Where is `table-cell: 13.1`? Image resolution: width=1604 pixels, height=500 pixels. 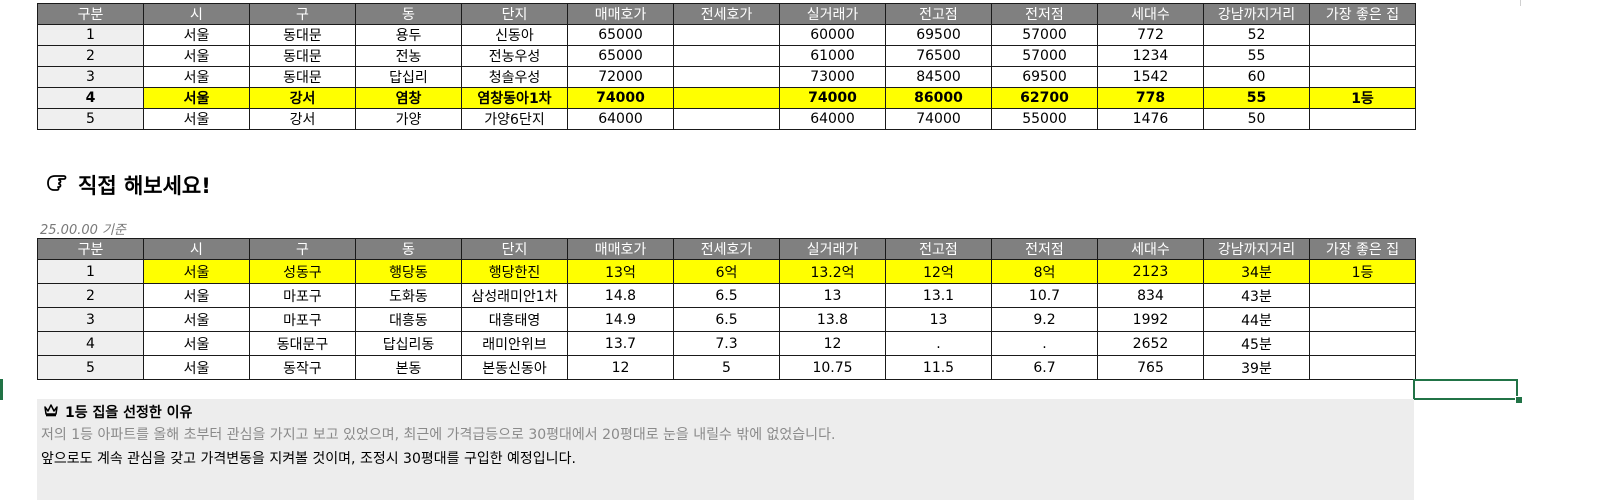 table-cell: 13.1 is located at coordinates (938, 295).